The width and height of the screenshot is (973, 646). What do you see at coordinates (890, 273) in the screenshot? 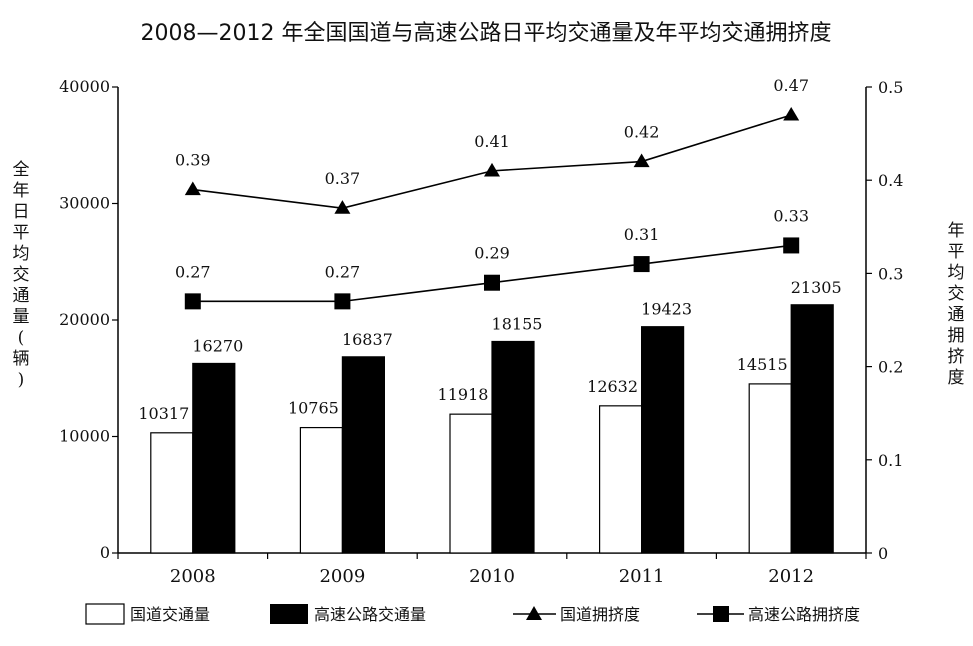
I see `y-right-tick-label: 0.3` at bounding box center [890, 273].